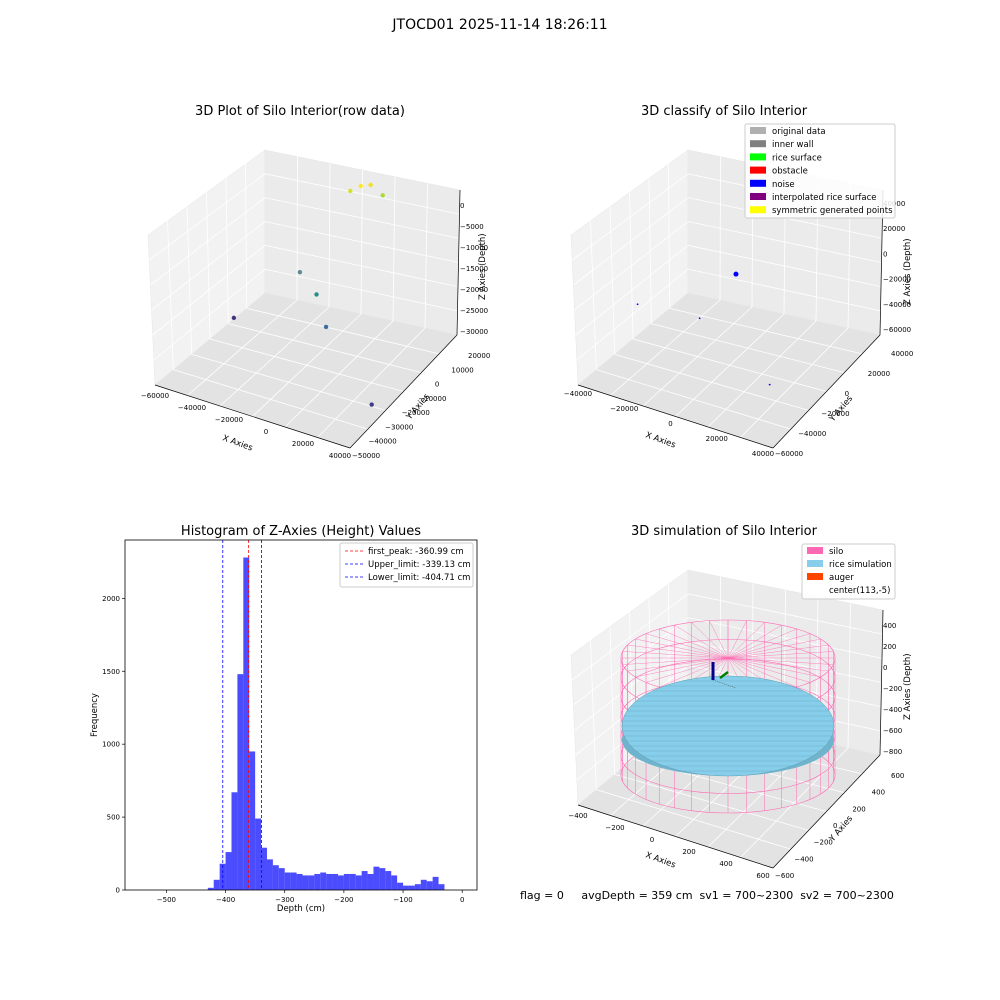 The height and width of the screenshot is (1000, 1000). Describe the element at coordinates (835, 414) in the screenshot. I see `y-tick-label: −20000` at that location.